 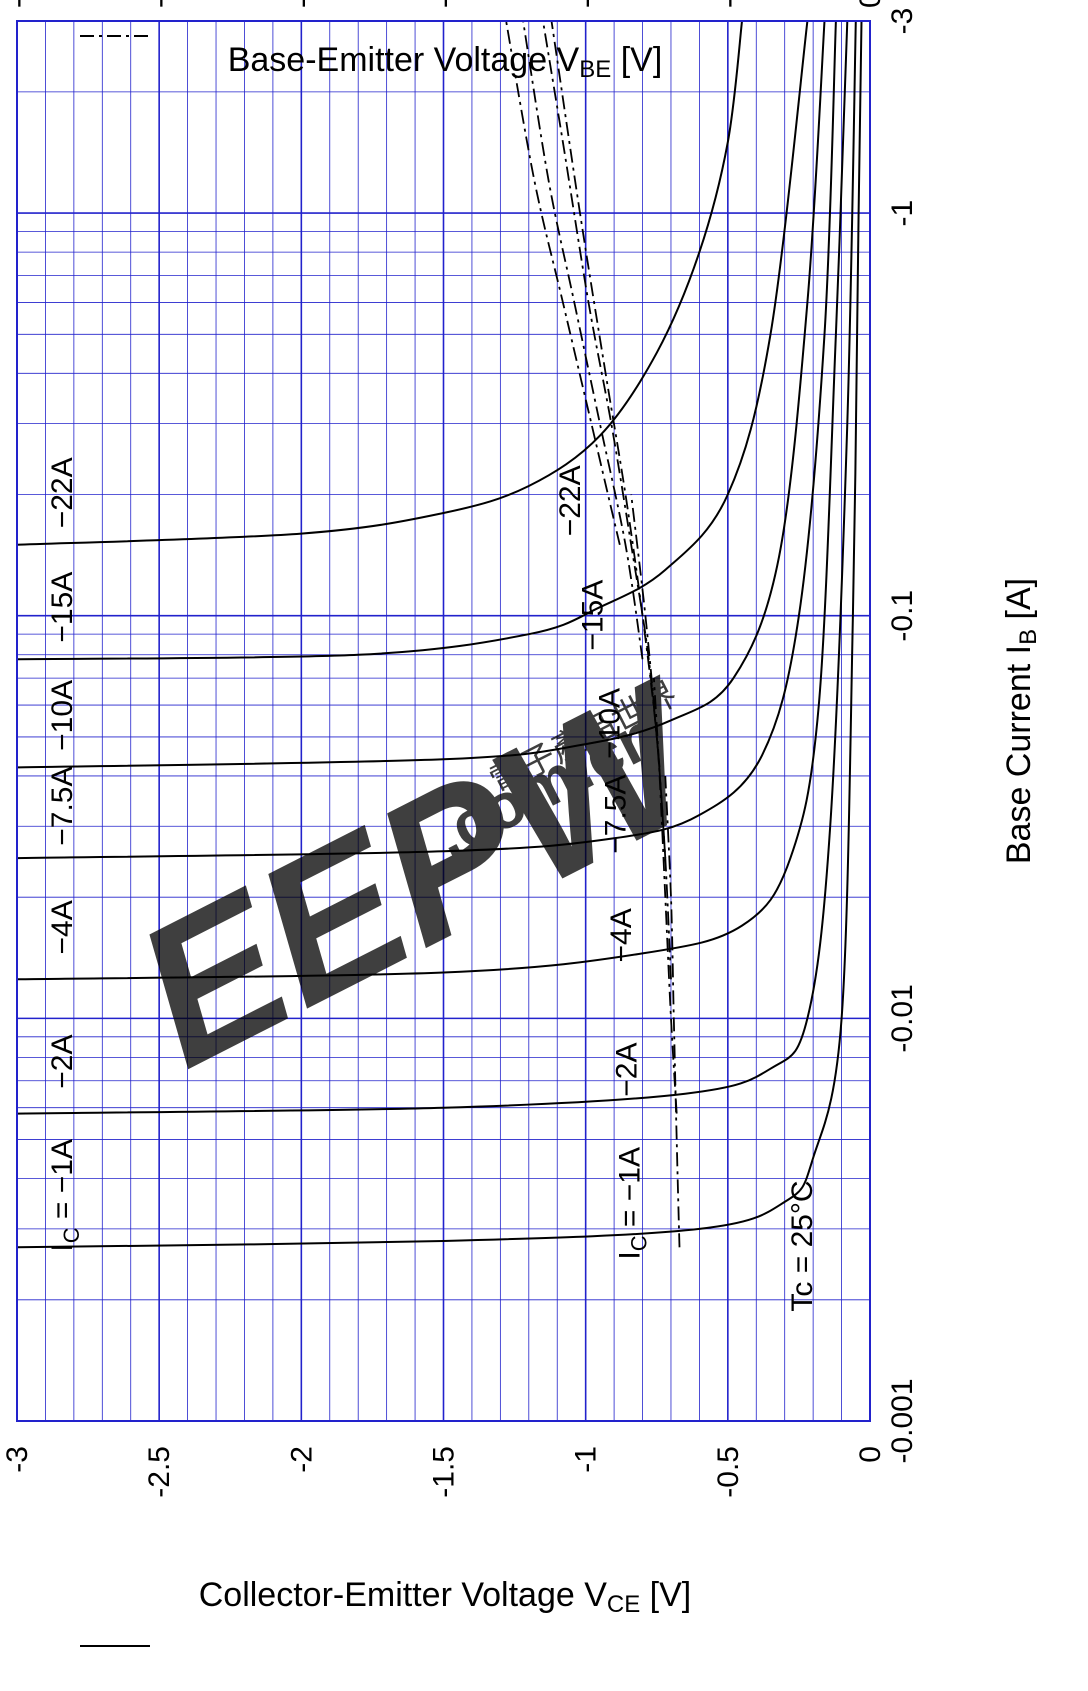 I want to click on vbe-curve-m15, so click(x=583, y=340).